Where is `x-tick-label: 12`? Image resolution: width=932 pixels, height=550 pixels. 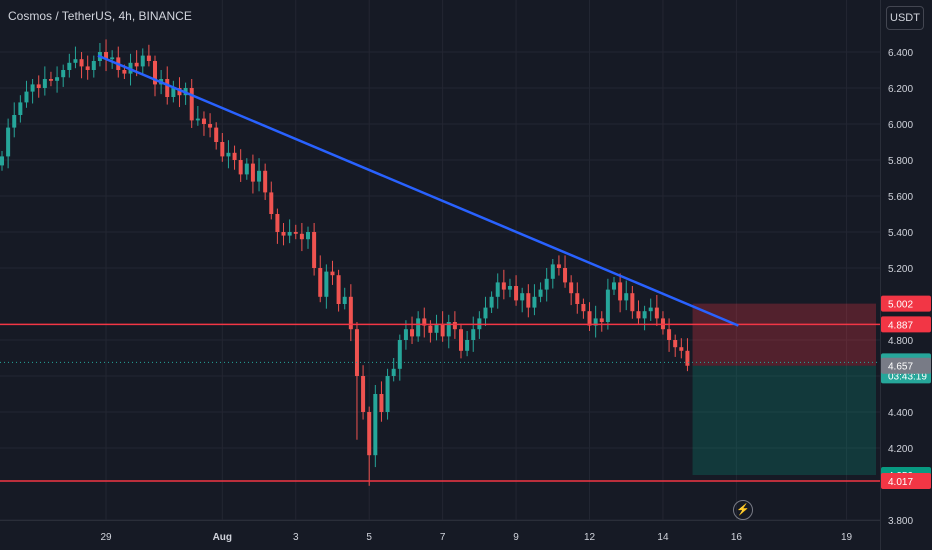
x-tick-label: 12 is located at coordinates (590, 537).